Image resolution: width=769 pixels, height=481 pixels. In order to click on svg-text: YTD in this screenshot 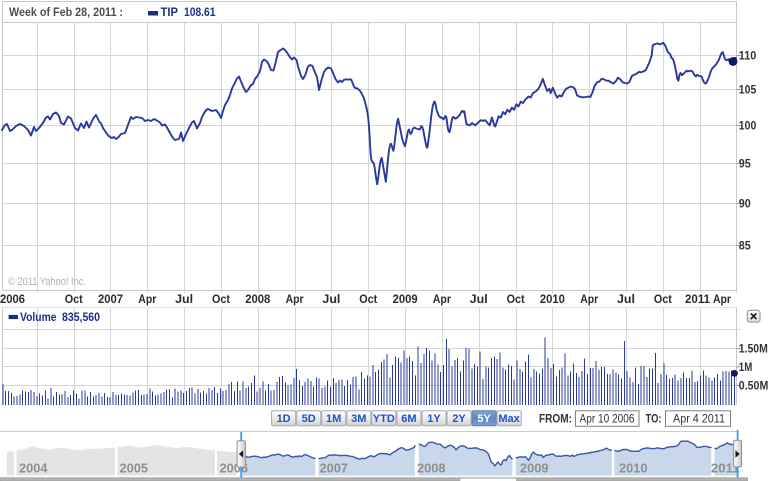, I will do `click(384, 419)`.